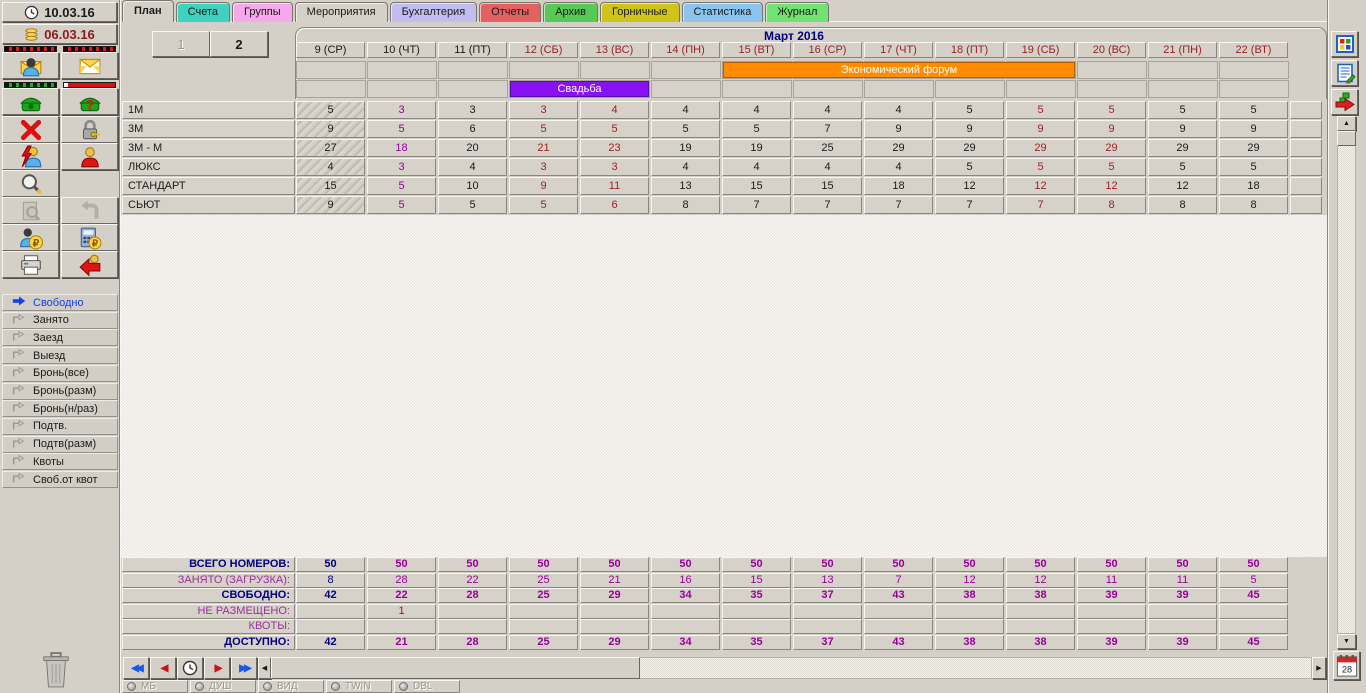 The width and height of the screenshot is (1366, 693). I want to click on calc-ruble-button: ₽, so click(89, 237).